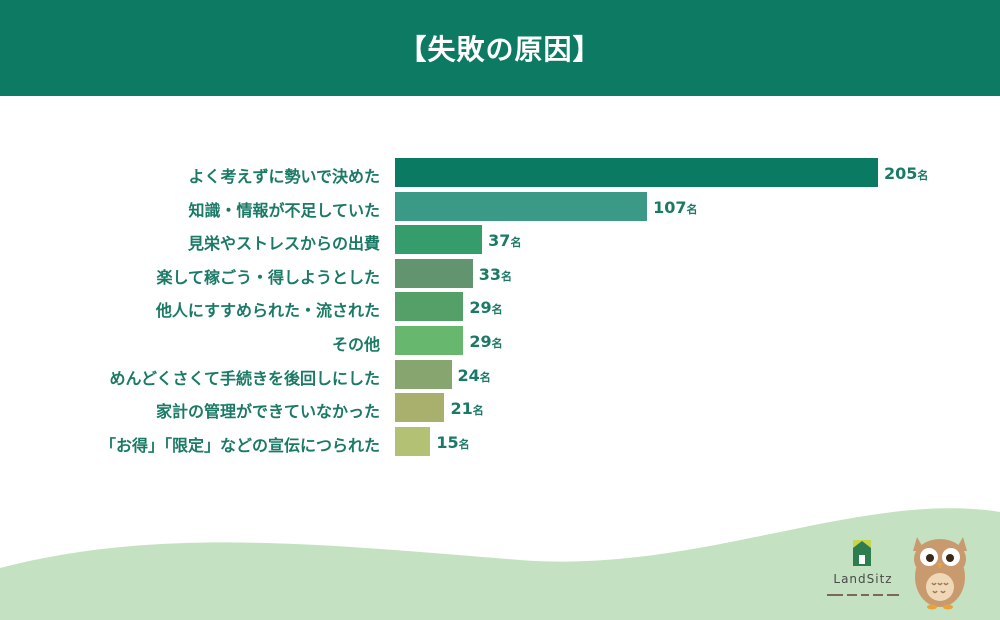 This screenshot has height=620, width=1000. Describe the element at coordinates (901, 173) in the screenshot. I see `value-number: 205` at that location.